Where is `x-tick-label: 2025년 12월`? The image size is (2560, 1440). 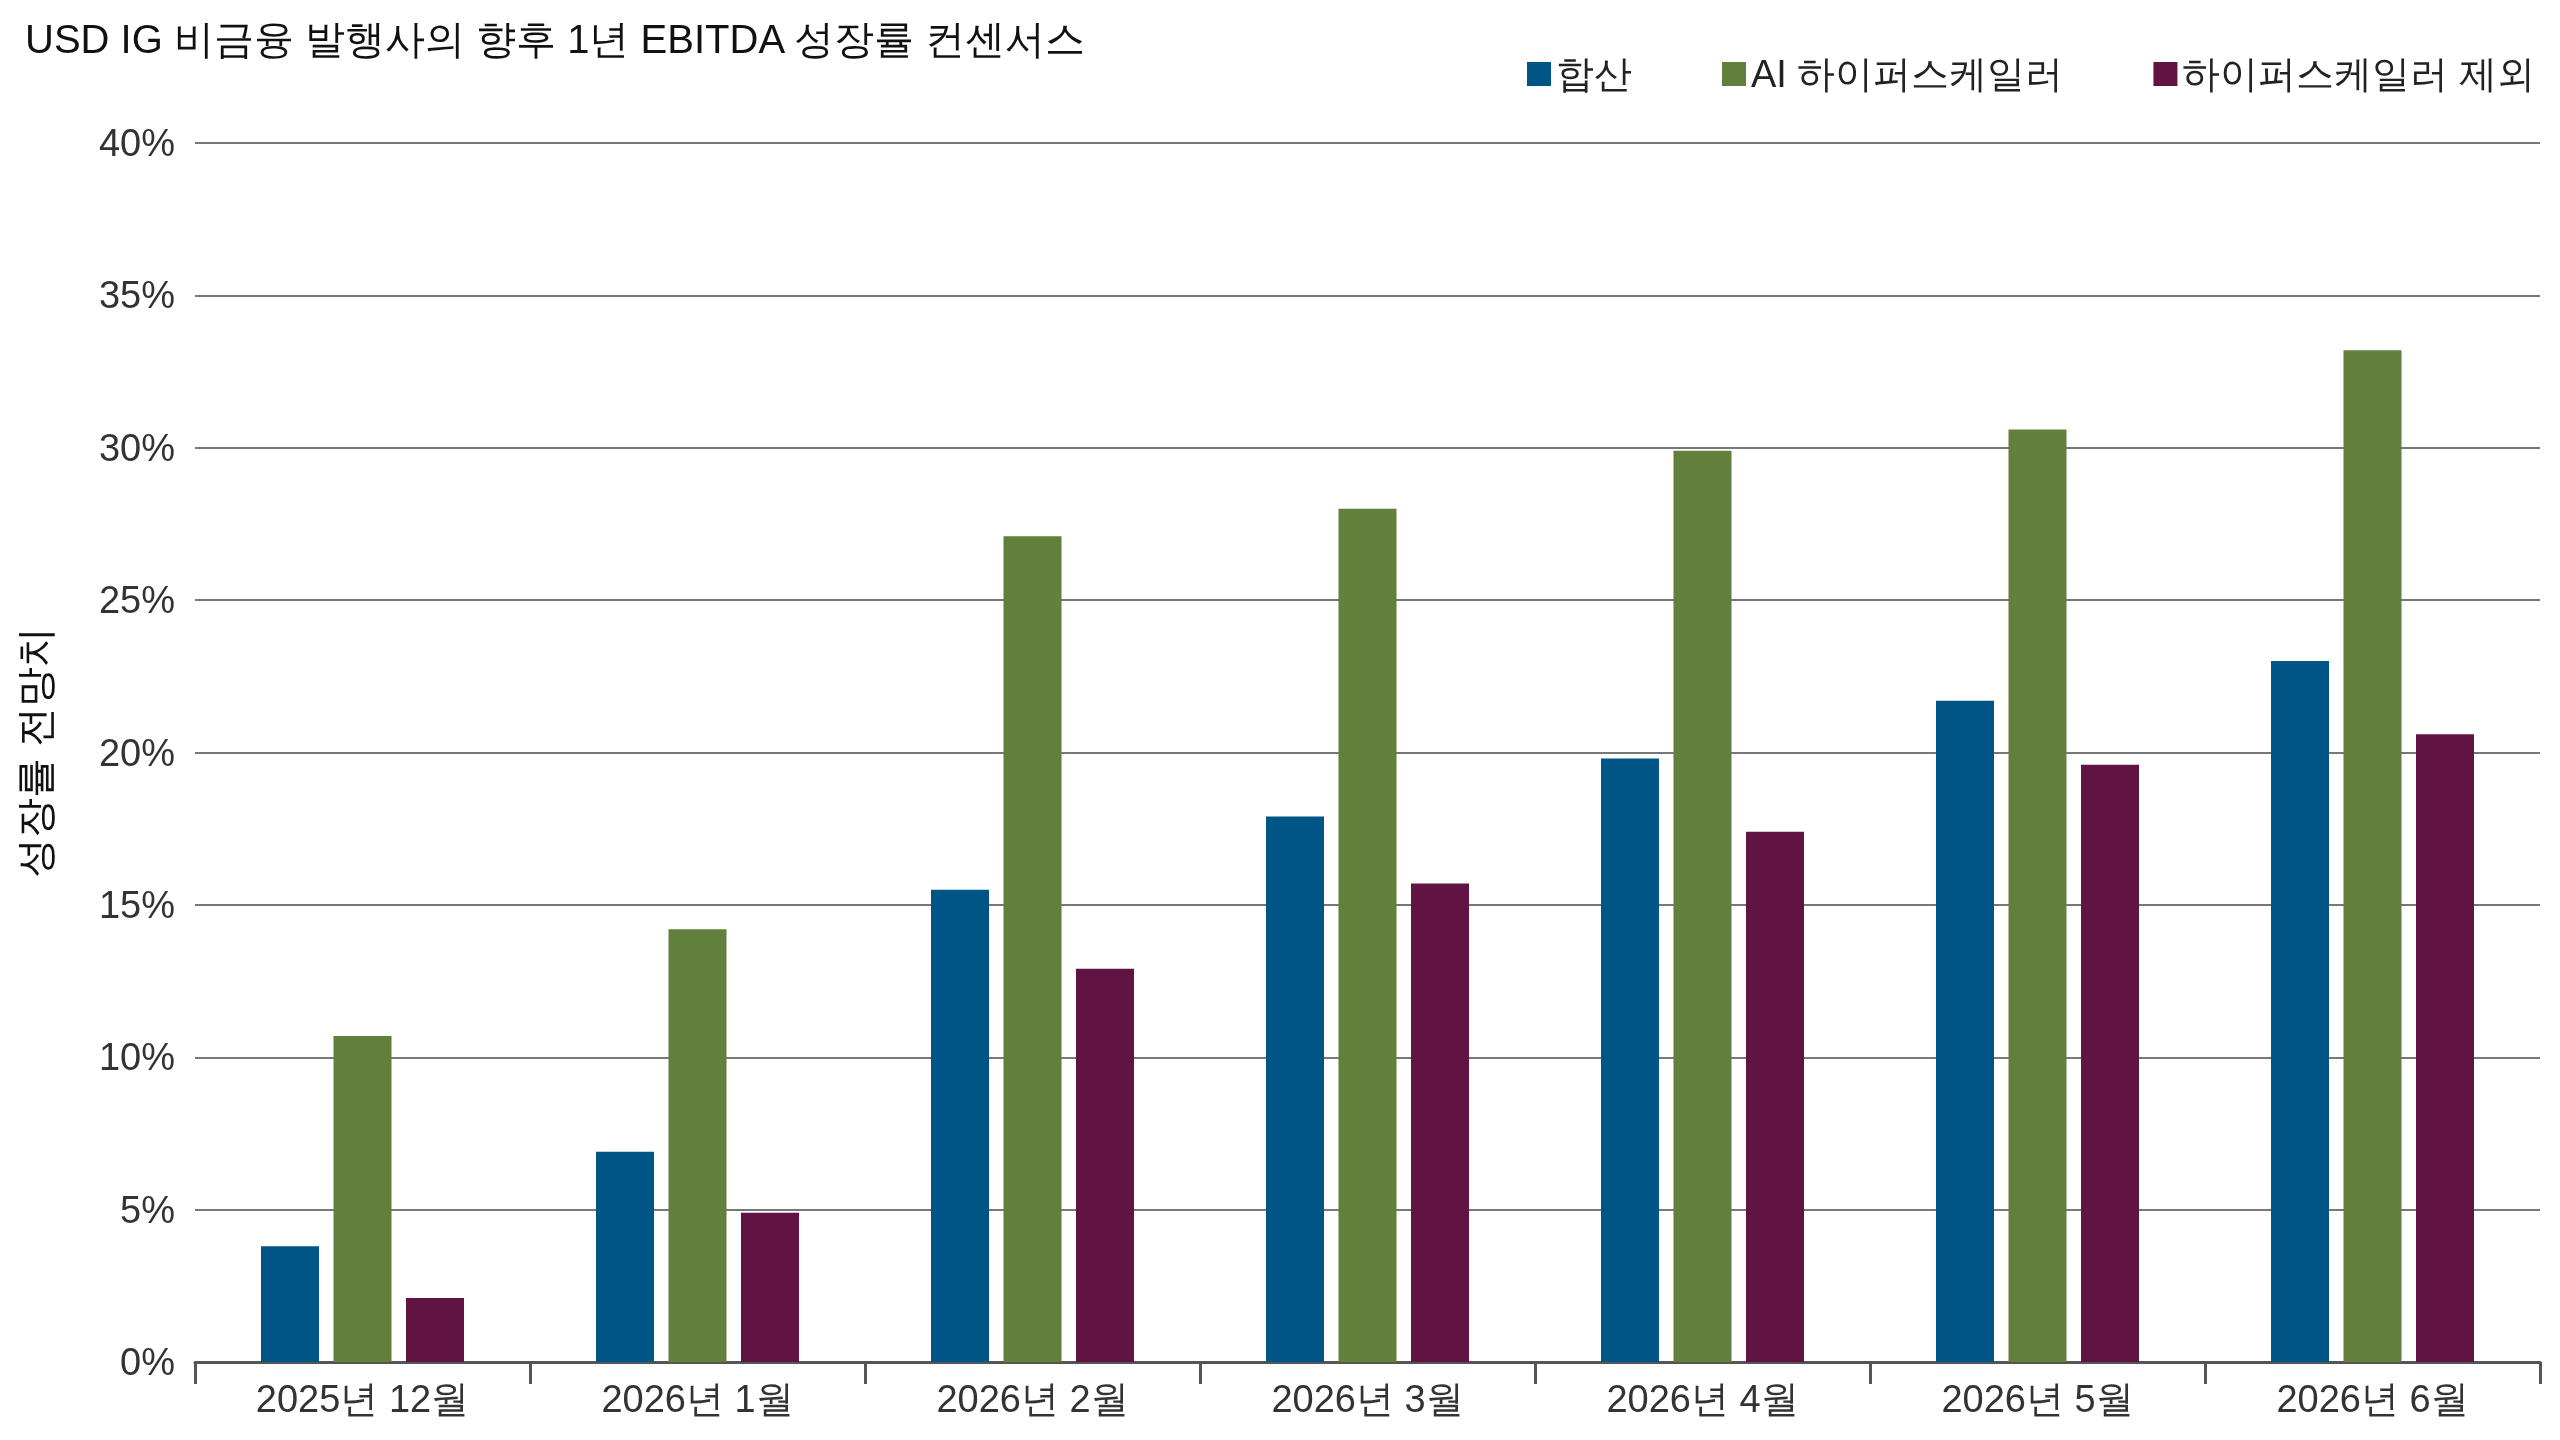 x-tick-label: 2025년 12월 is located at coordinates (362, 1399).